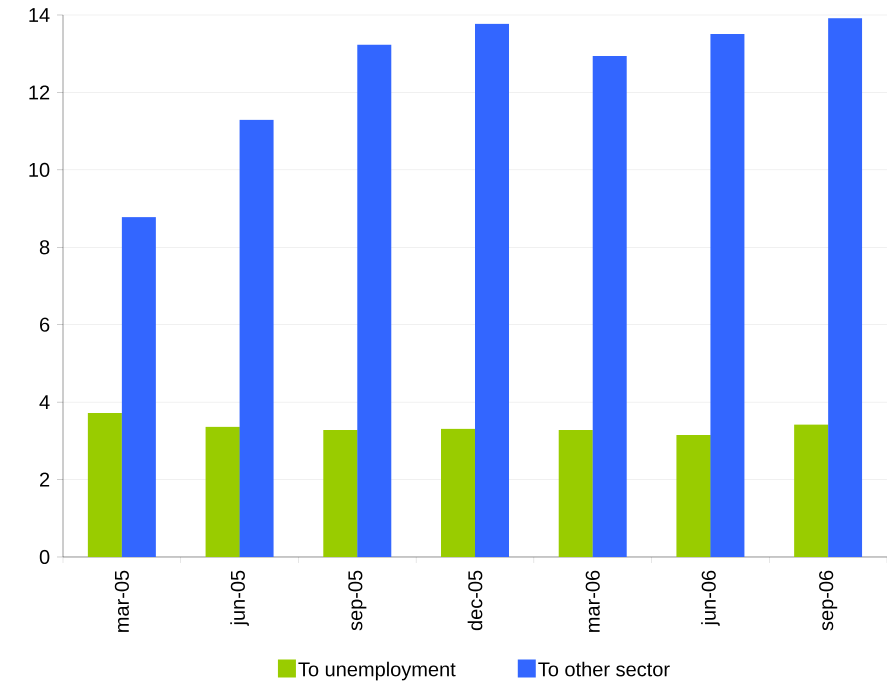 This screenshot has height=690, width=887. What do you see at coordinates (593, 601) in the screenshot?
I see `x-tick-label: mar-06` at bounding box center [593, 601].